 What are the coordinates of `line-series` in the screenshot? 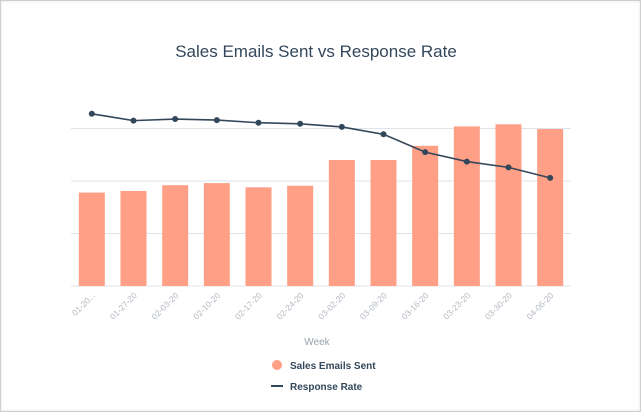 It's located at (321, 145).